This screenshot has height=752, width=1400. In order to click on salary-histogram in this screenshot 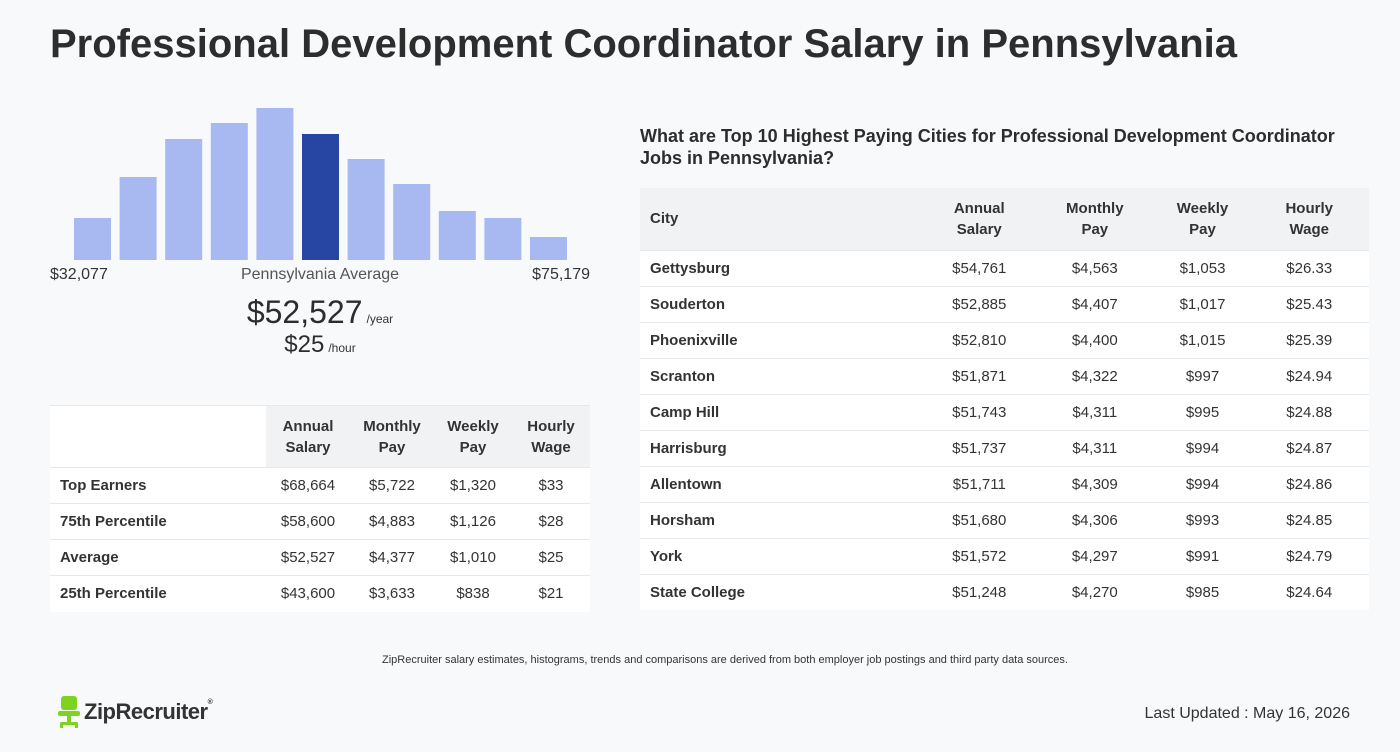, I will do `click(320, 177)`.